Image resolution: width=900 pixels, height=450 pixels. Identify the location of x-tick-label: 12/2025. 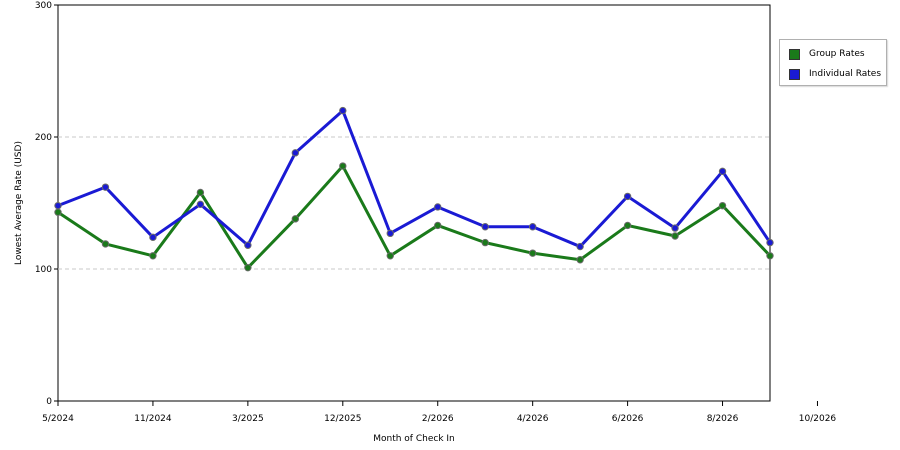
(342, 419).